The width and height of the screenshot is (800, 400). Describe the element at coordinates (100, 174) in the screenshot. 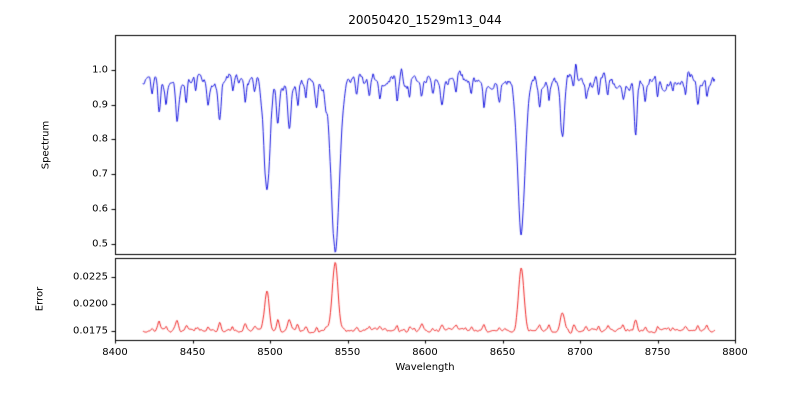

I see `spectrum-y-tick-label: 0.7` at that location.